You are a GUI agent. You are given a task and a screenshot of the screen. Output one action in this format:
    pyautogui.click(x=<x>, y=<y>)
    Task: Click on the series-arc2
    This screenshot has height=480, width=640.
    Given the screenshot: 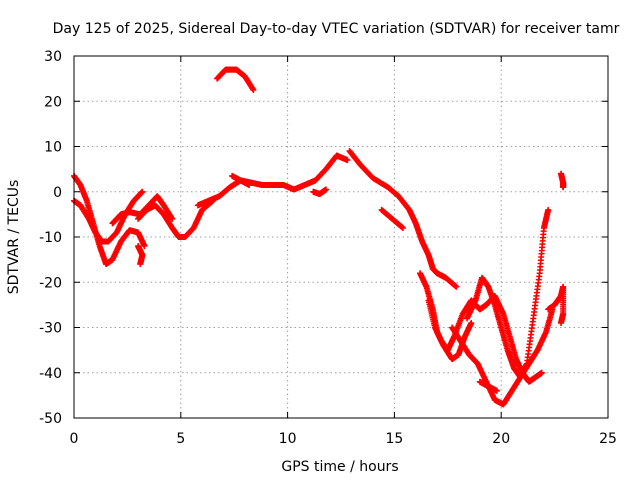 What is the action you would take?
    pyautogui.click(x=108, y=216)
    